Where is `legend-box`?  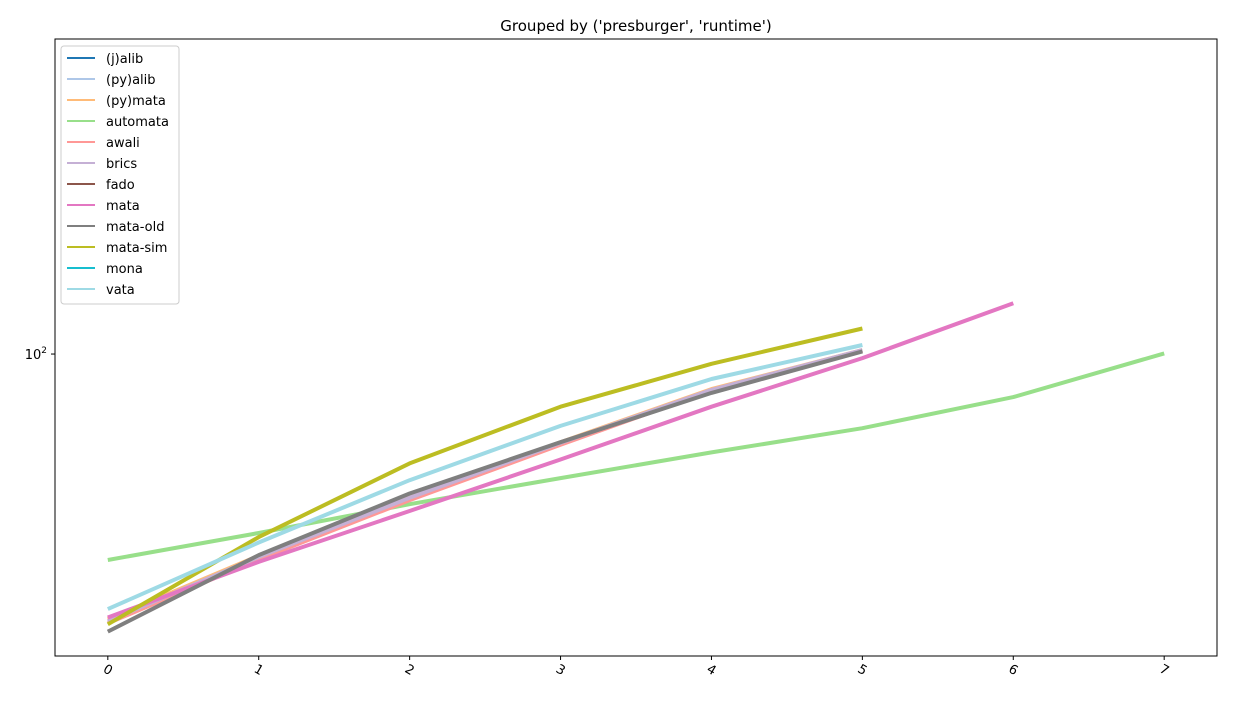 legend-box is located at coordinates (120, 175).